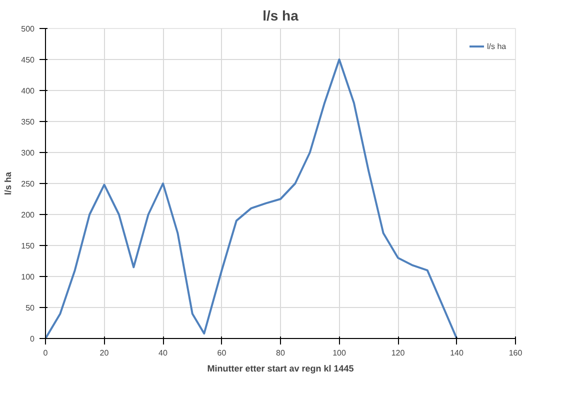 The height and width of the screenshot is (409, 577). Describe the element at coordinates (28, 153) in the screenshot. I see `y-tick-label: 300` at that location.